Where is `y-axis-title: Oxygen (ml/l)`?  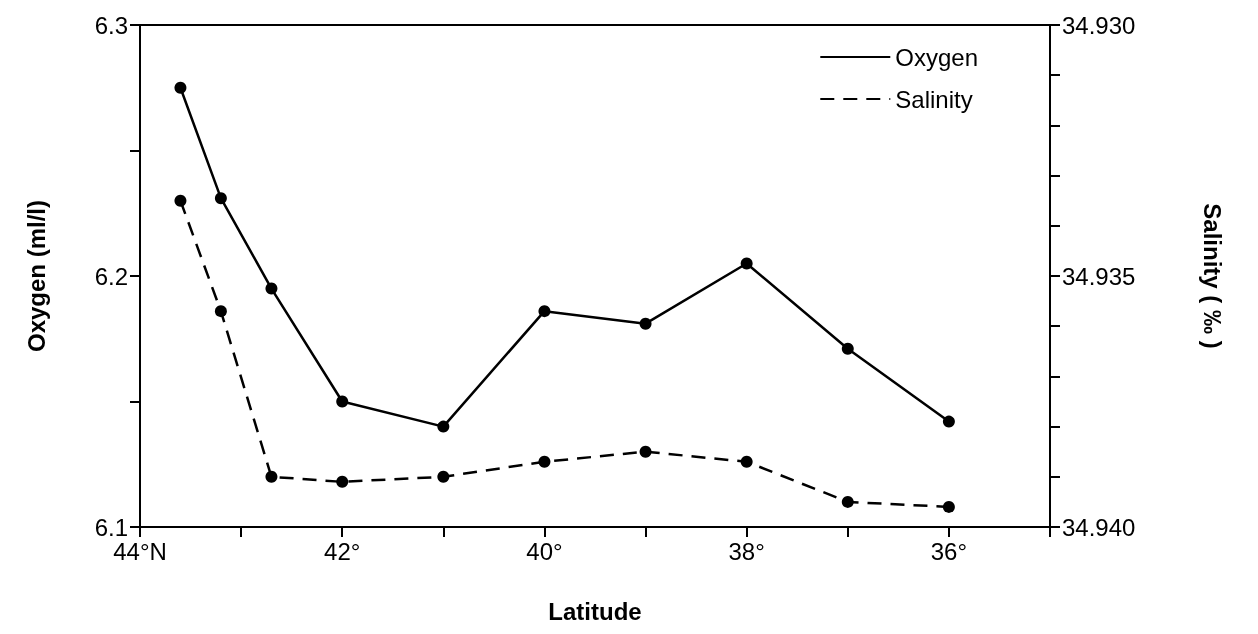
y-axis-title: Oxygen (ml/l) is located at coordinates (36, 276).